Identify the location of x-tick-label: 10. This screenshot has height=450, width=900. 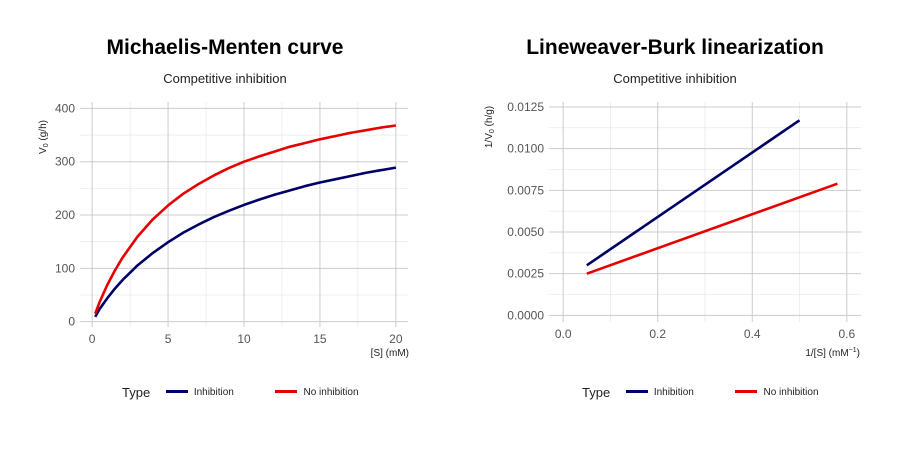
(244, 339).